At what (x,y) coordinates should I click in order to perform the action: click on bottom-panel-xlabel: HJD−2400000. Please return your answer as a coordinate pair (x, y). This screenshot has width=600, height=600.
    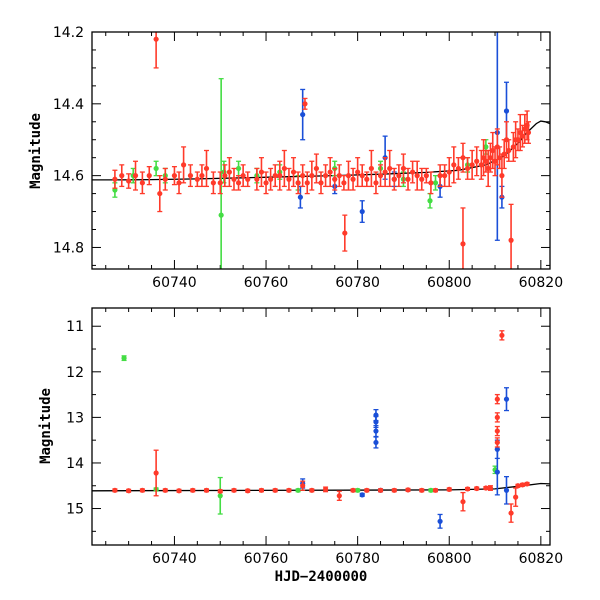
    Looking at the image, I should click on (321, 577).